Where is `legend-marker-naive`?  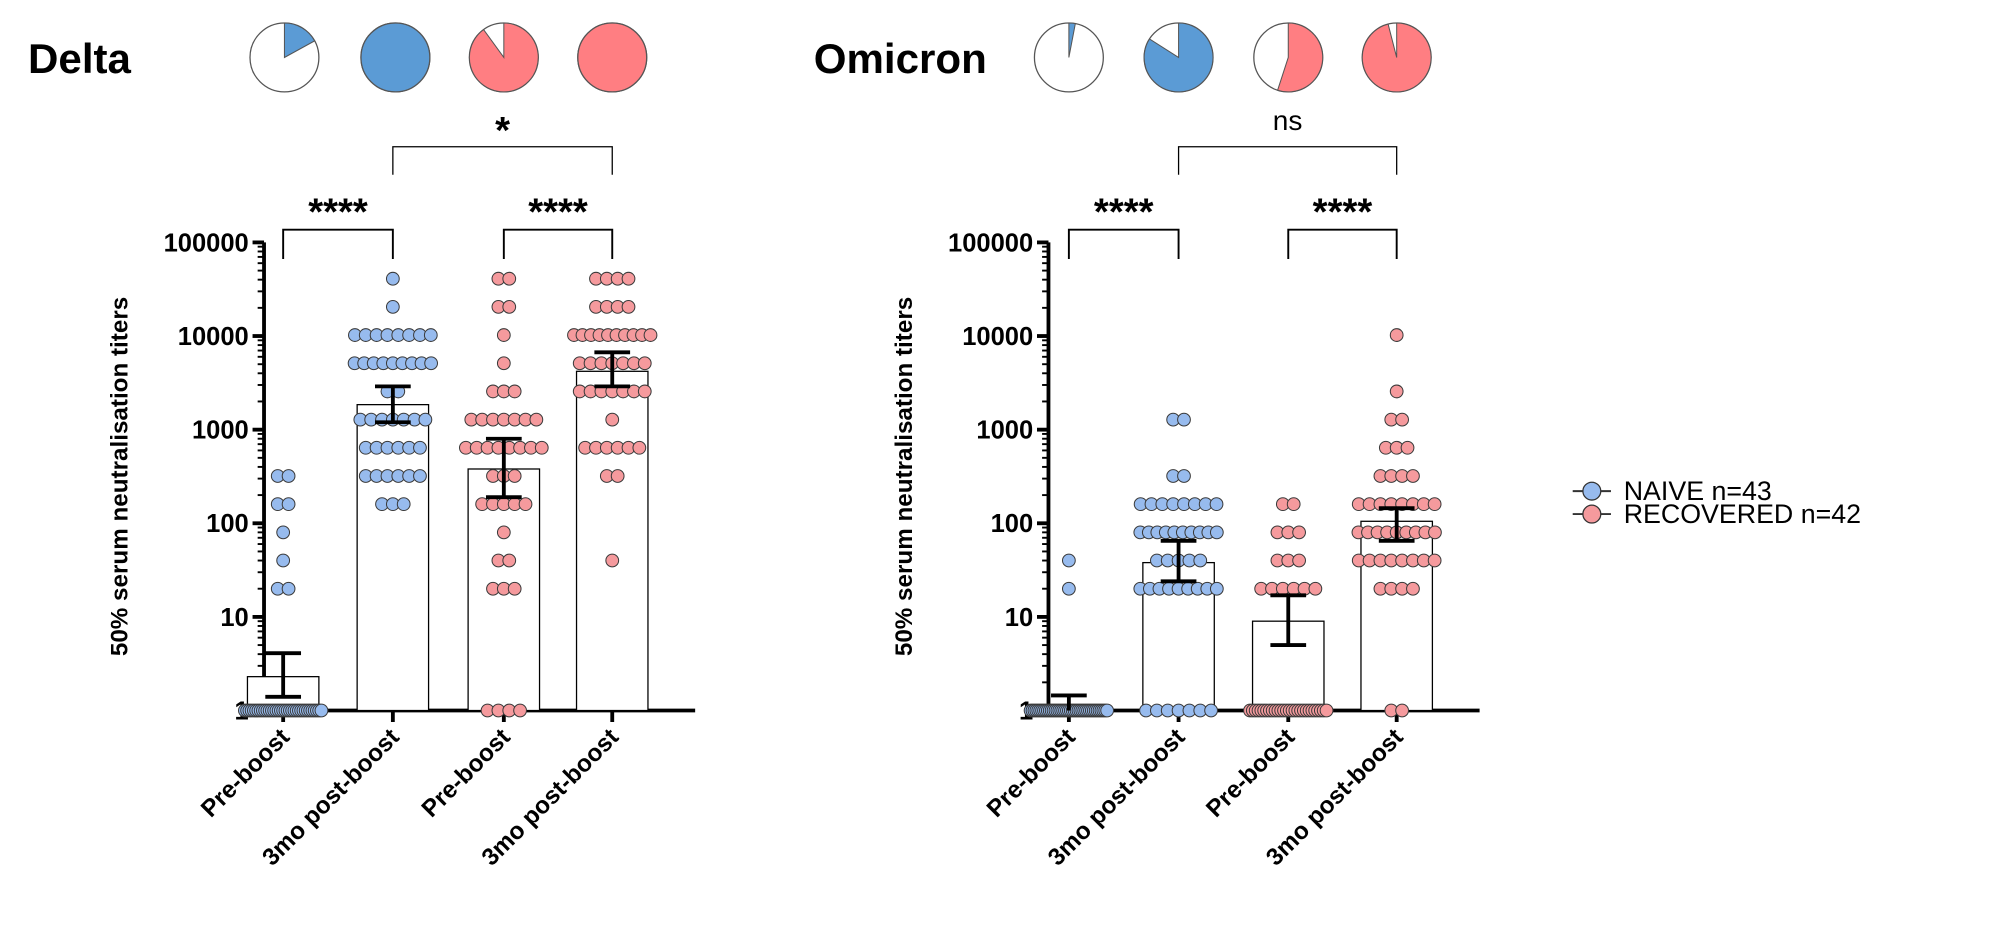 legend-marker-naive is located at coordinates (1592, 491).